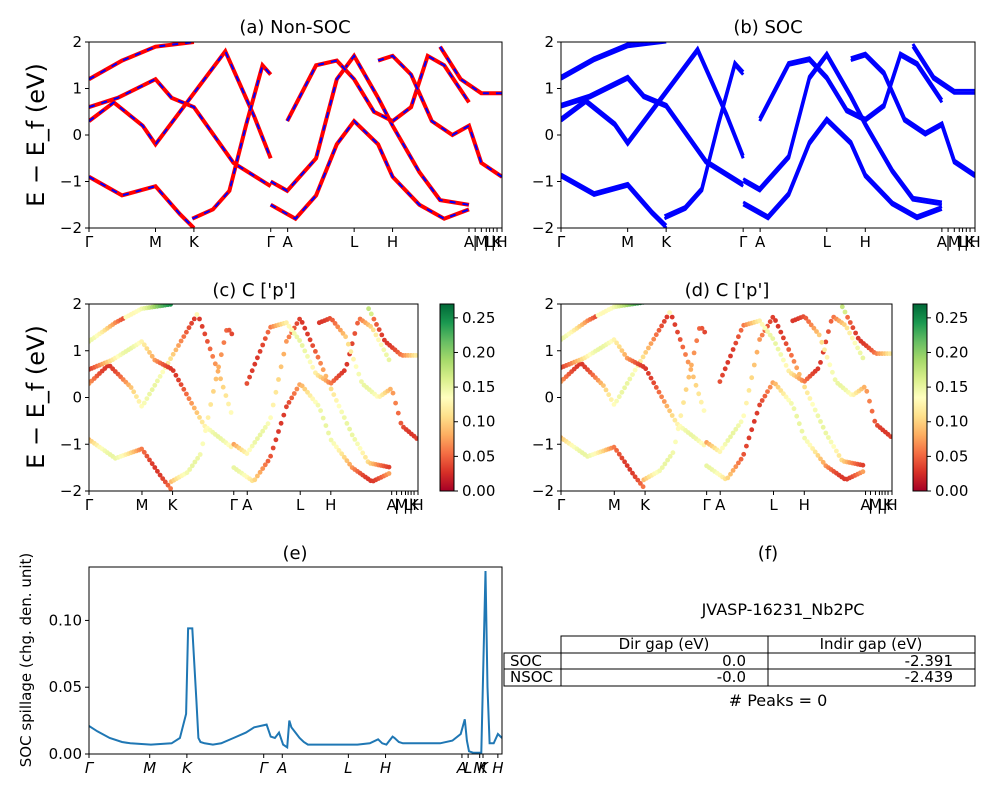 This screenshot has width=1000, height=800. I want to click on table-cell-value: 0.0, so click(734, 661).